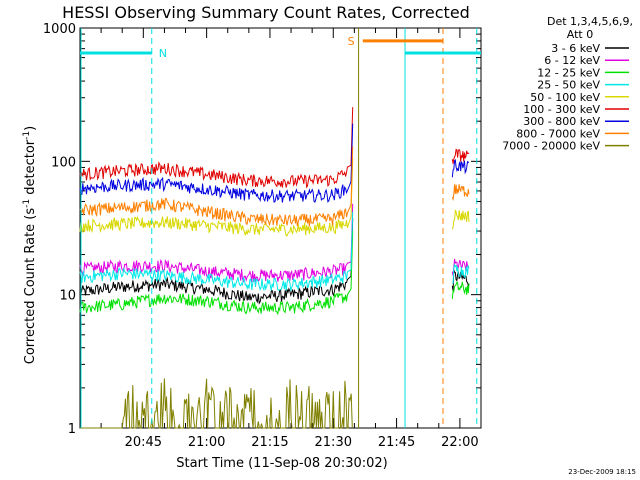 This screenshot has height=480, width=640. What do you see at coordinates (59, 29) in the screenshot?
I see `y-tick-label: 1000` at bounding box center [59, 29].